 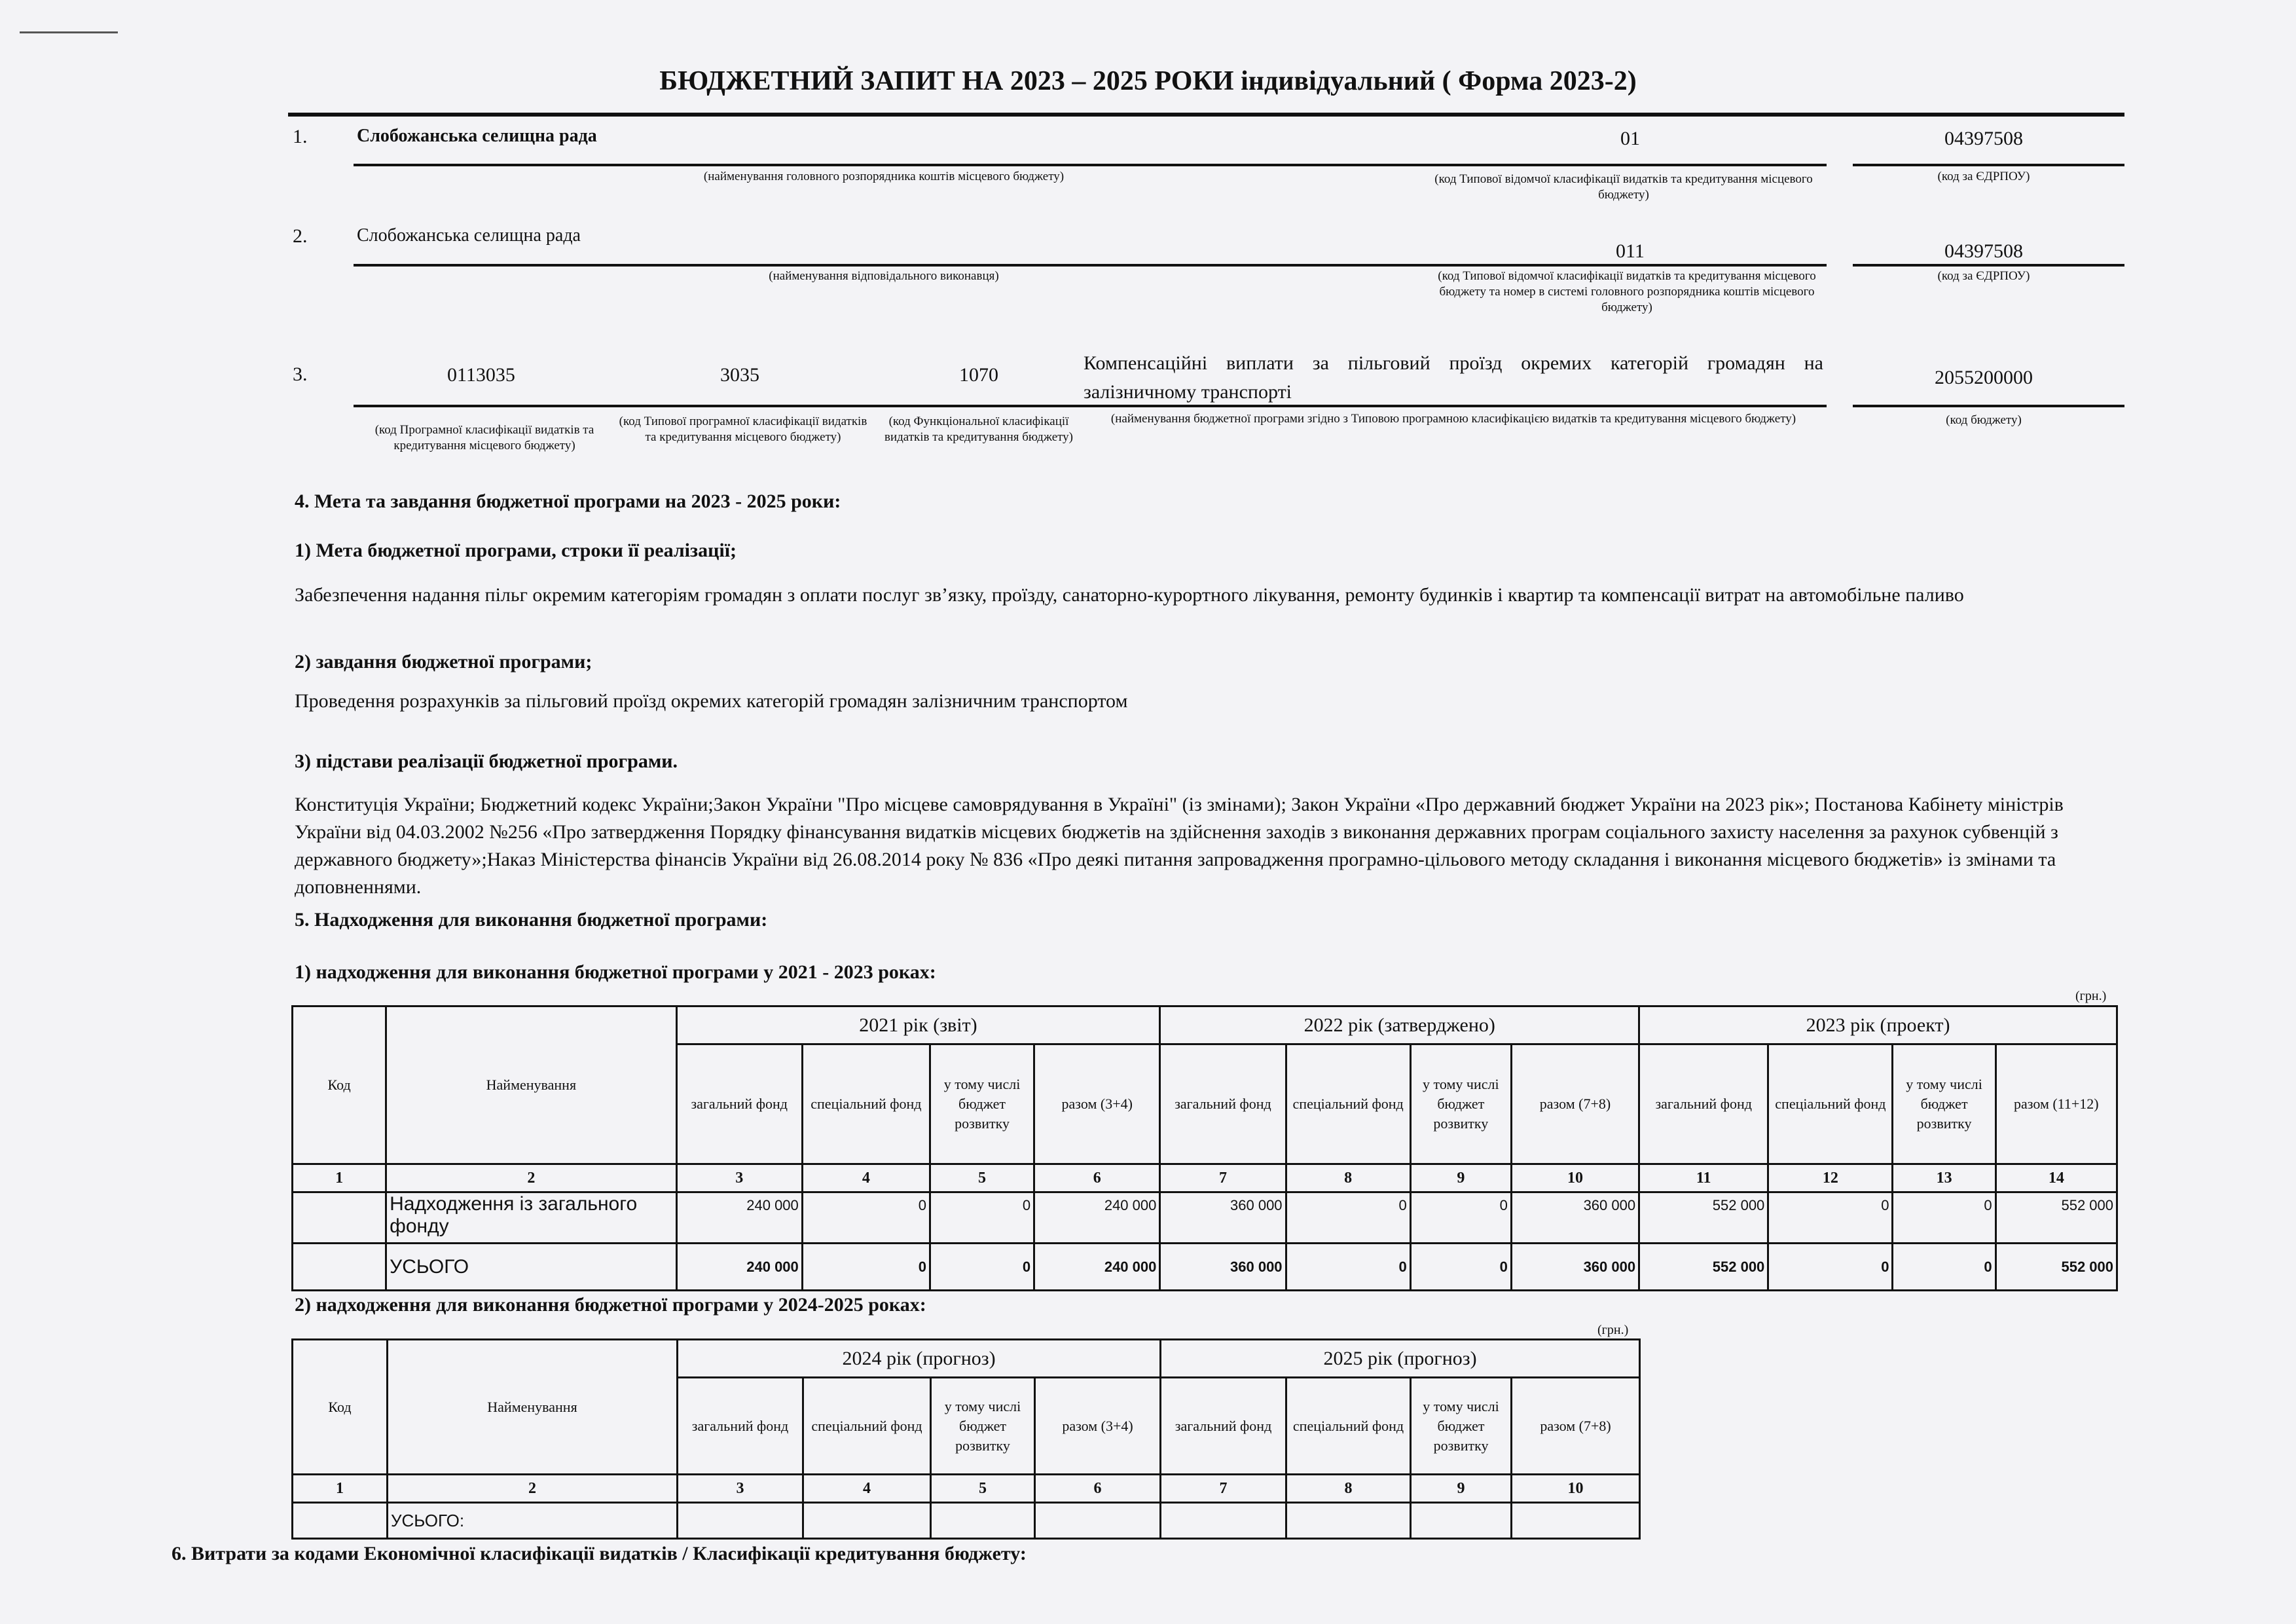 I want to click on column-number: 2, so click(x=532, y=1488).